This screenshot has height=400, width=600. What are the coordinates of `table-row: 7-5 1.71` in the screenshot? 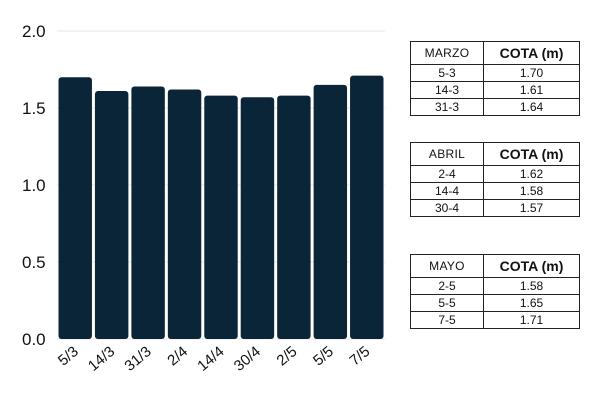 It's located at (495, 320).